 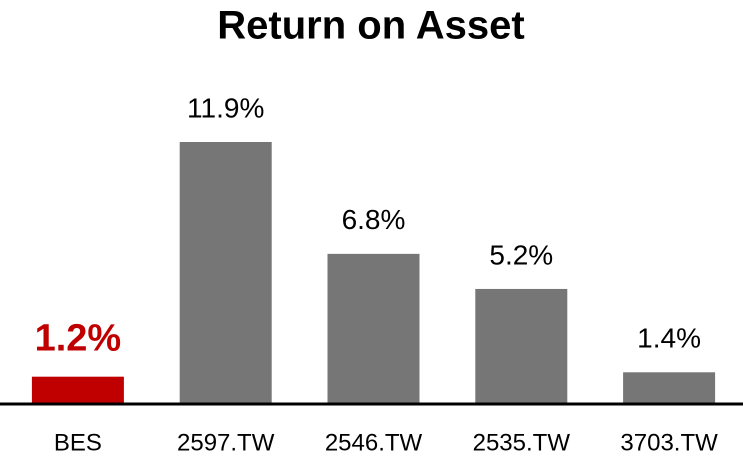 I want to click on value-label: 1.4%, so click(x=669, y=338).